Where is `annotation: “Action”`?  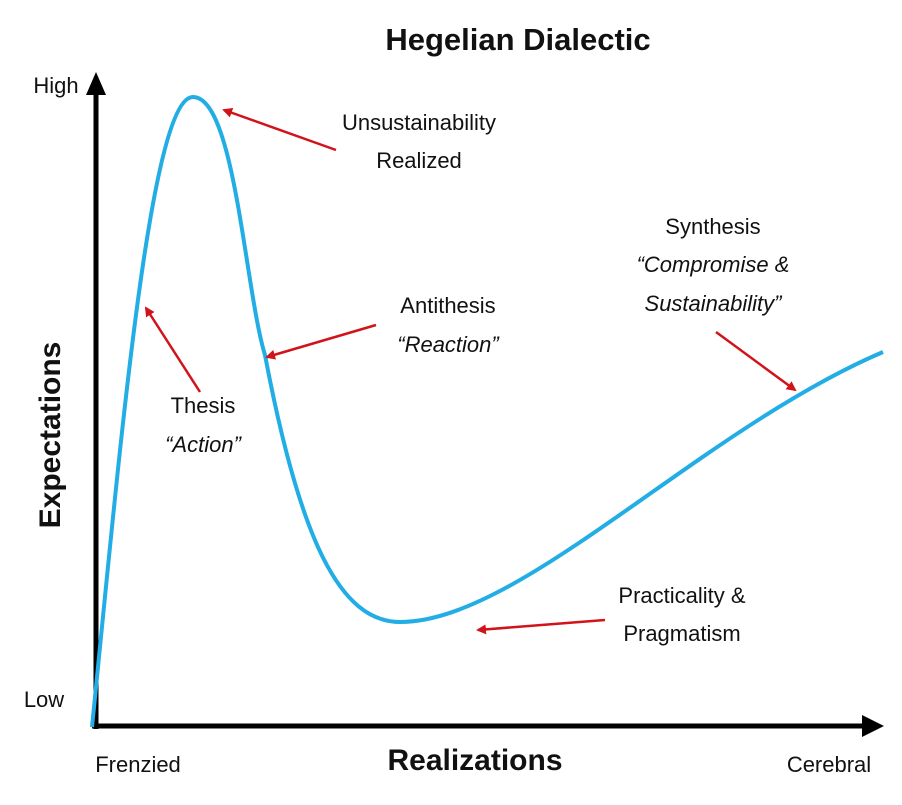
annotation: “Action” is located at coordinates (203, 444).